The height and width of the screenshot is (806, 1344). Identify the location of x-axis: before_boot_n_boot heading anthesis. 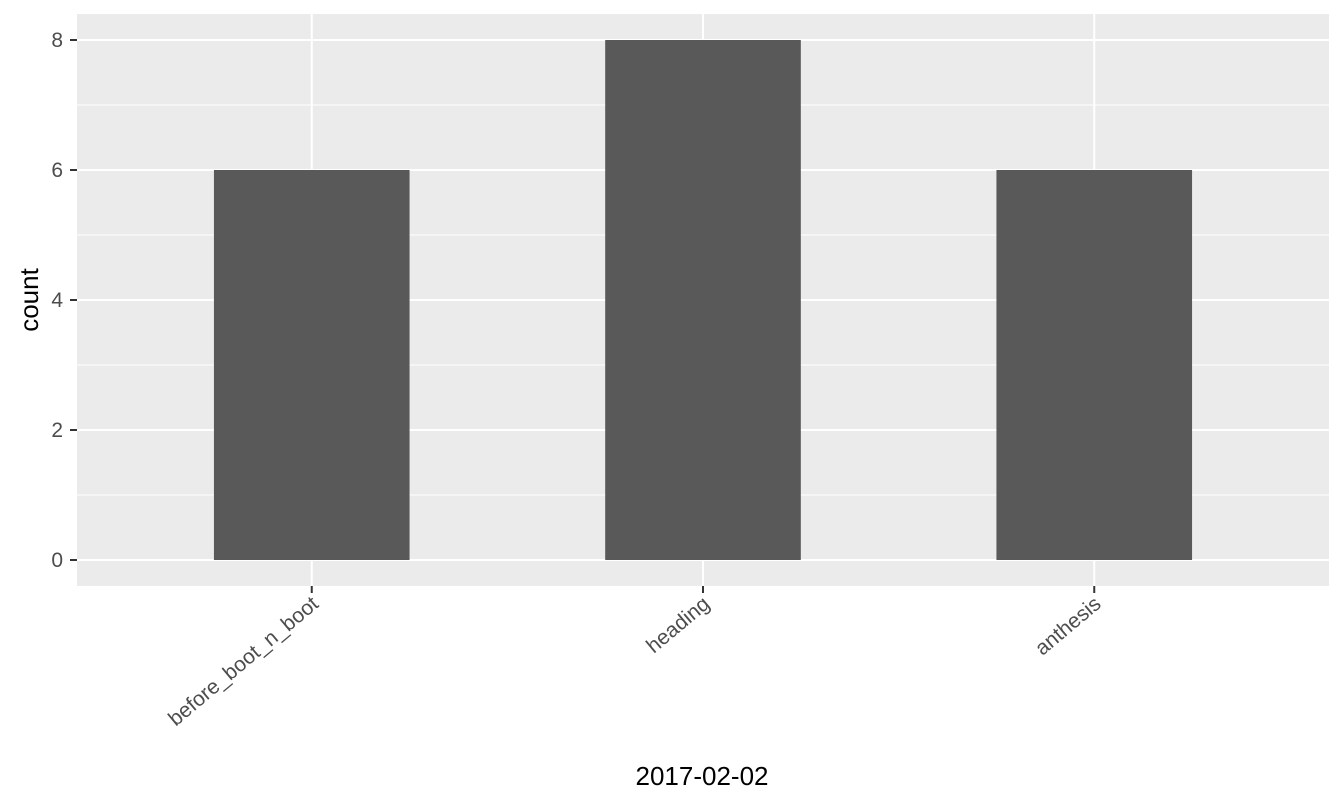
(634, 658).